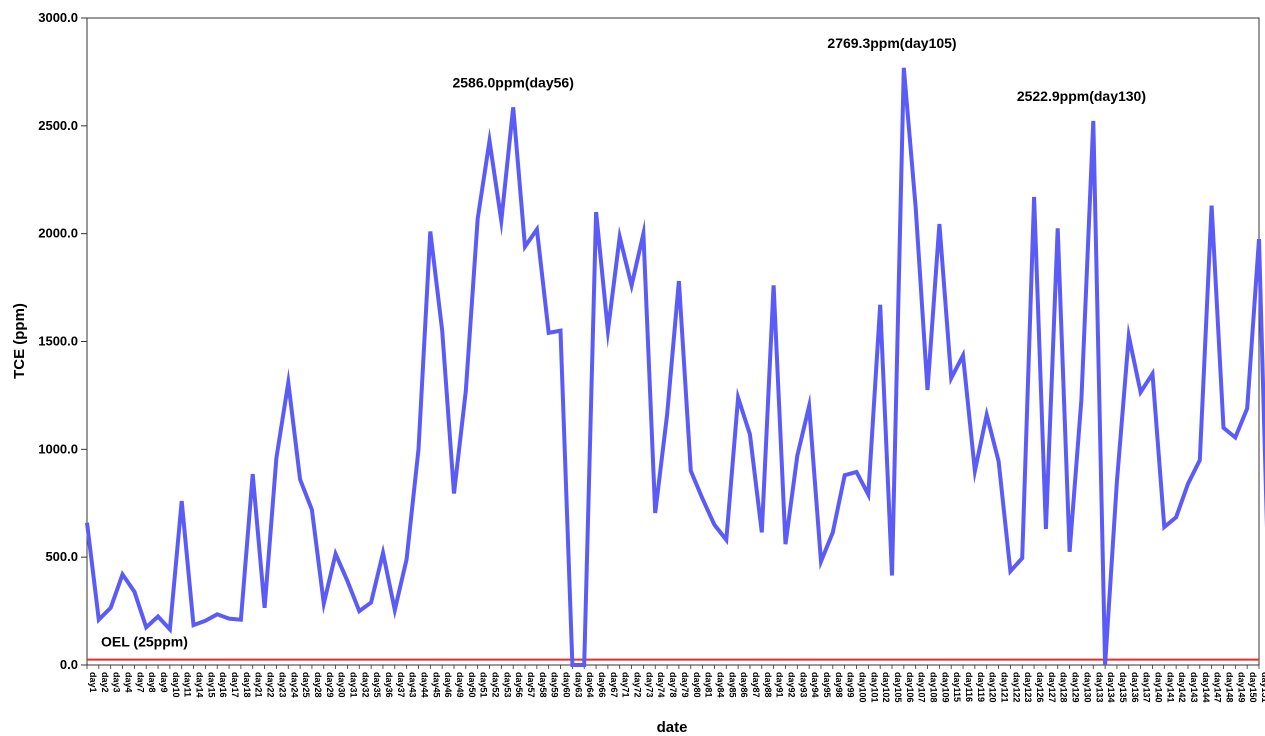 The height and width of the screenshot is (736, 1265). What do you see at coordinates (282, 685) in the screenshot?
I see `x-tick-label: day23` at bounding box center [282, 685].